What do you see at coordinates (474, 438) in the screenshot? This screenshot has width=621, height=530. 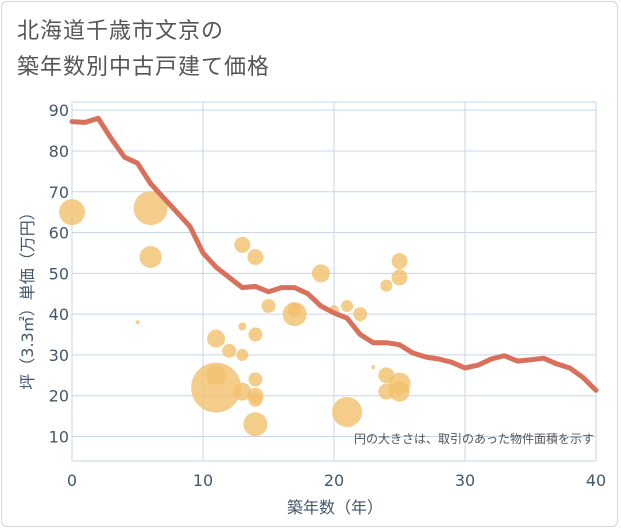 I see `size-note: 円の大きさは、取引のあった物件面積を示す` at bounding box center [474, 438].